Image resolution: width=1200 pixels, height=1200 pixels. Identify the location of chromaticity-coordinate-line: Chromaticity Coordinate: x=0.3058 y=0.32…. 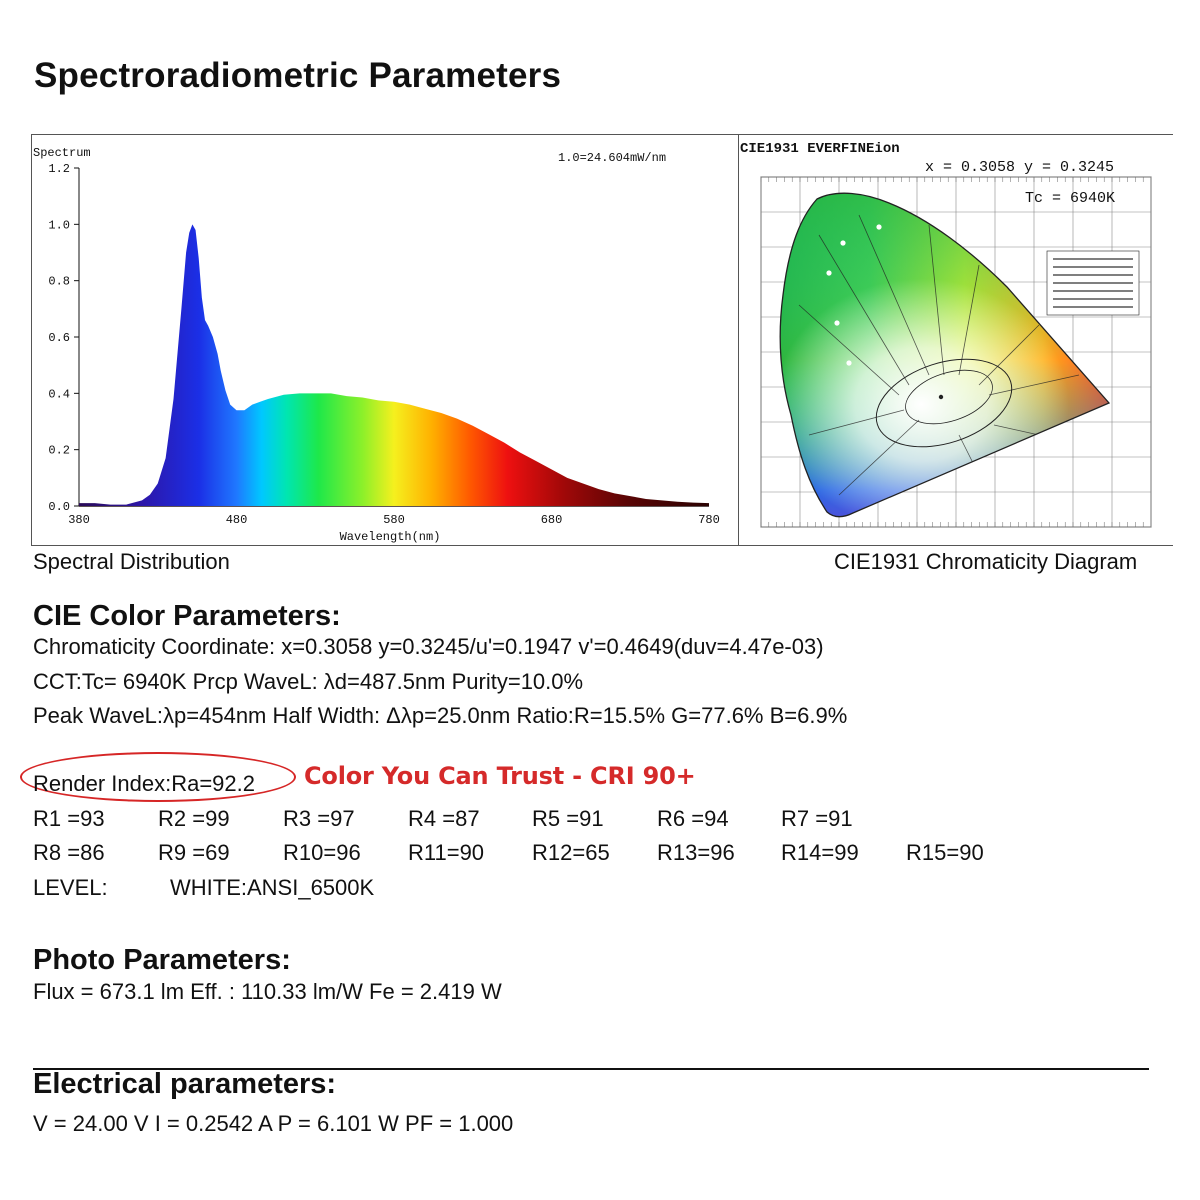
(428, 646).